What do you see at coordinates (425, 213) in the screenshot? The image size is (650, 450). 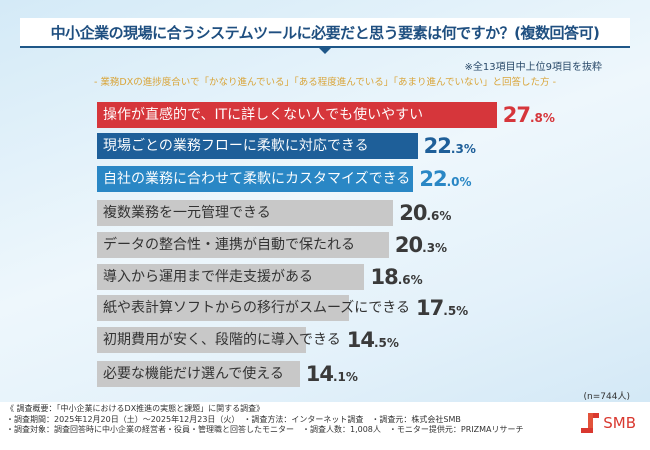 I see `value-label: 20.6%` at bounding box center [425, 213].